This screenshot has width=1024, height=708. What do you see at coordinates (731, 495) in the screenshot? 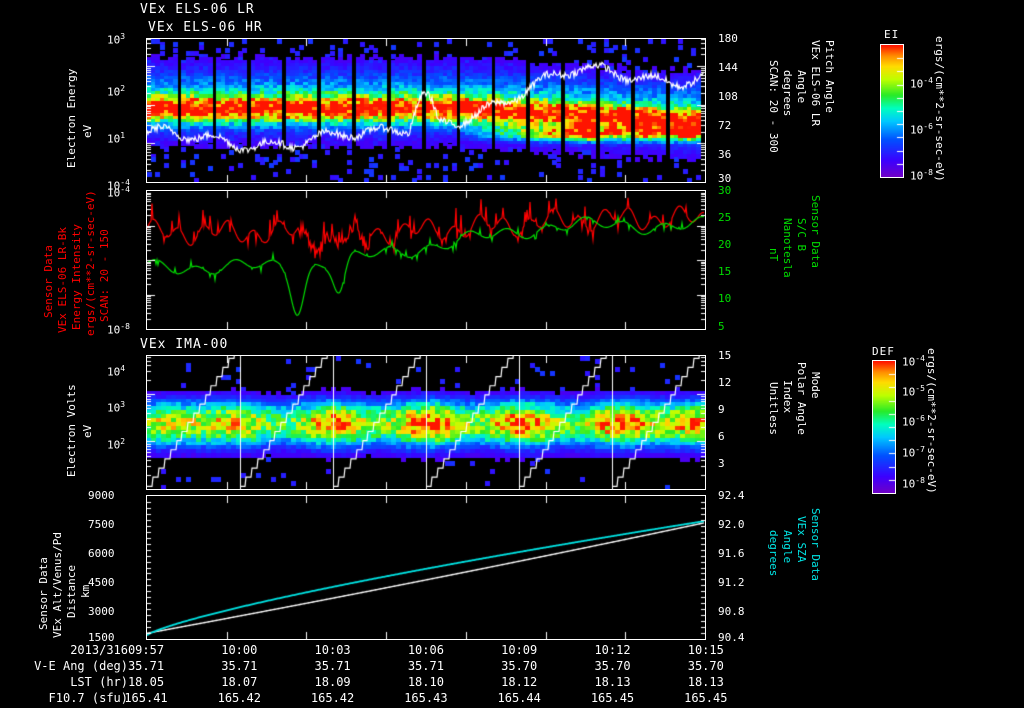
I see `panel4-right-tick-924: 92.4` at bounding box center [731, 495].